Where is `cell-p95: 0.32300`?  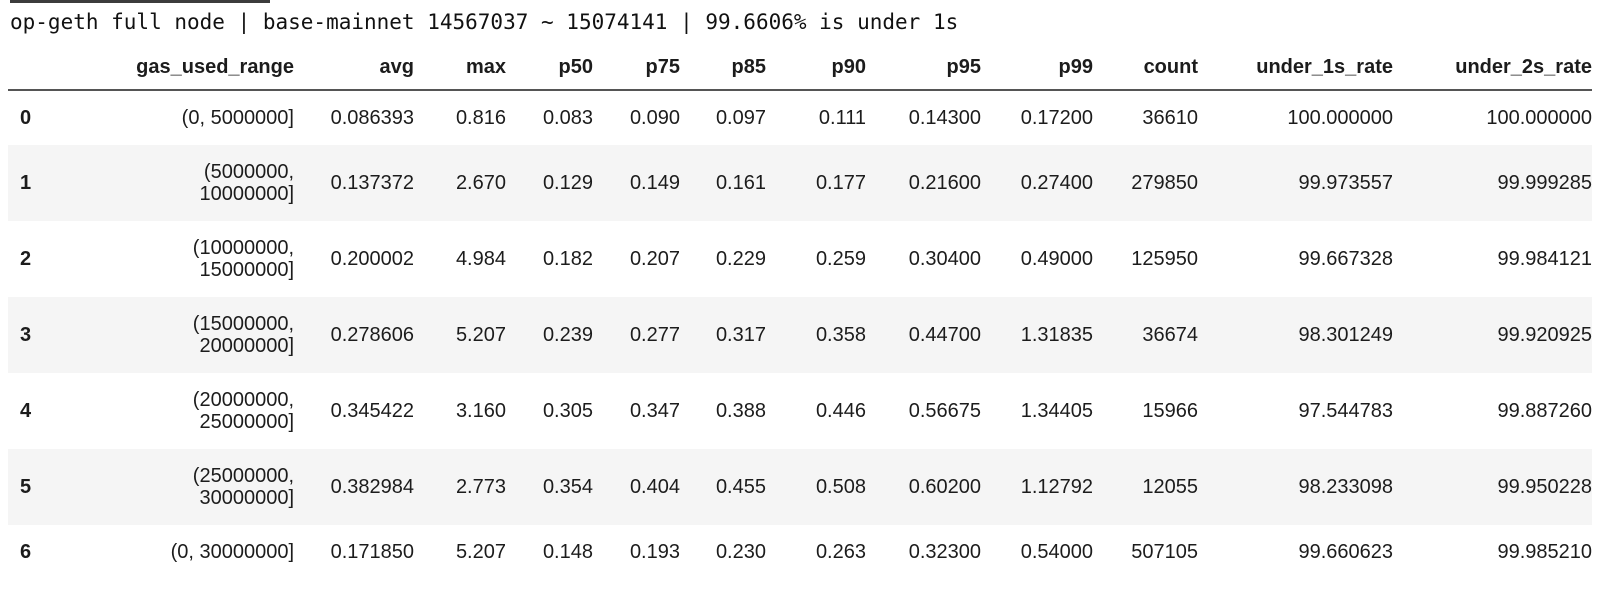
cell-p95: 0.32300 is located at coordinates (944, 552).